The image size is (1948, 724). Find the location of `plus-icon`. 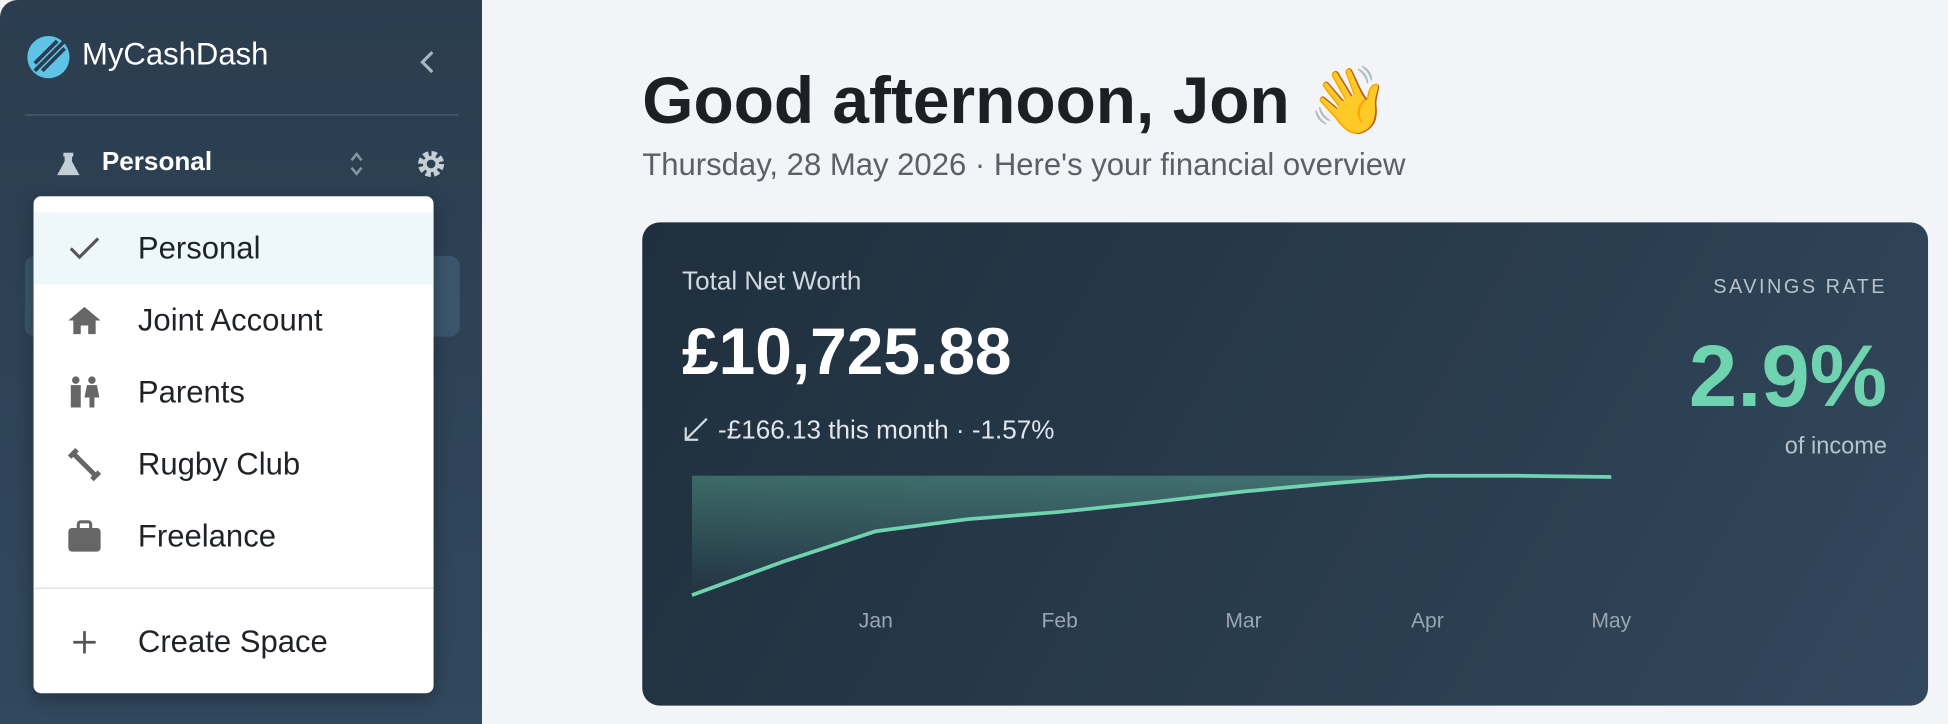

plus-icon is located at coordinates (84, 642).